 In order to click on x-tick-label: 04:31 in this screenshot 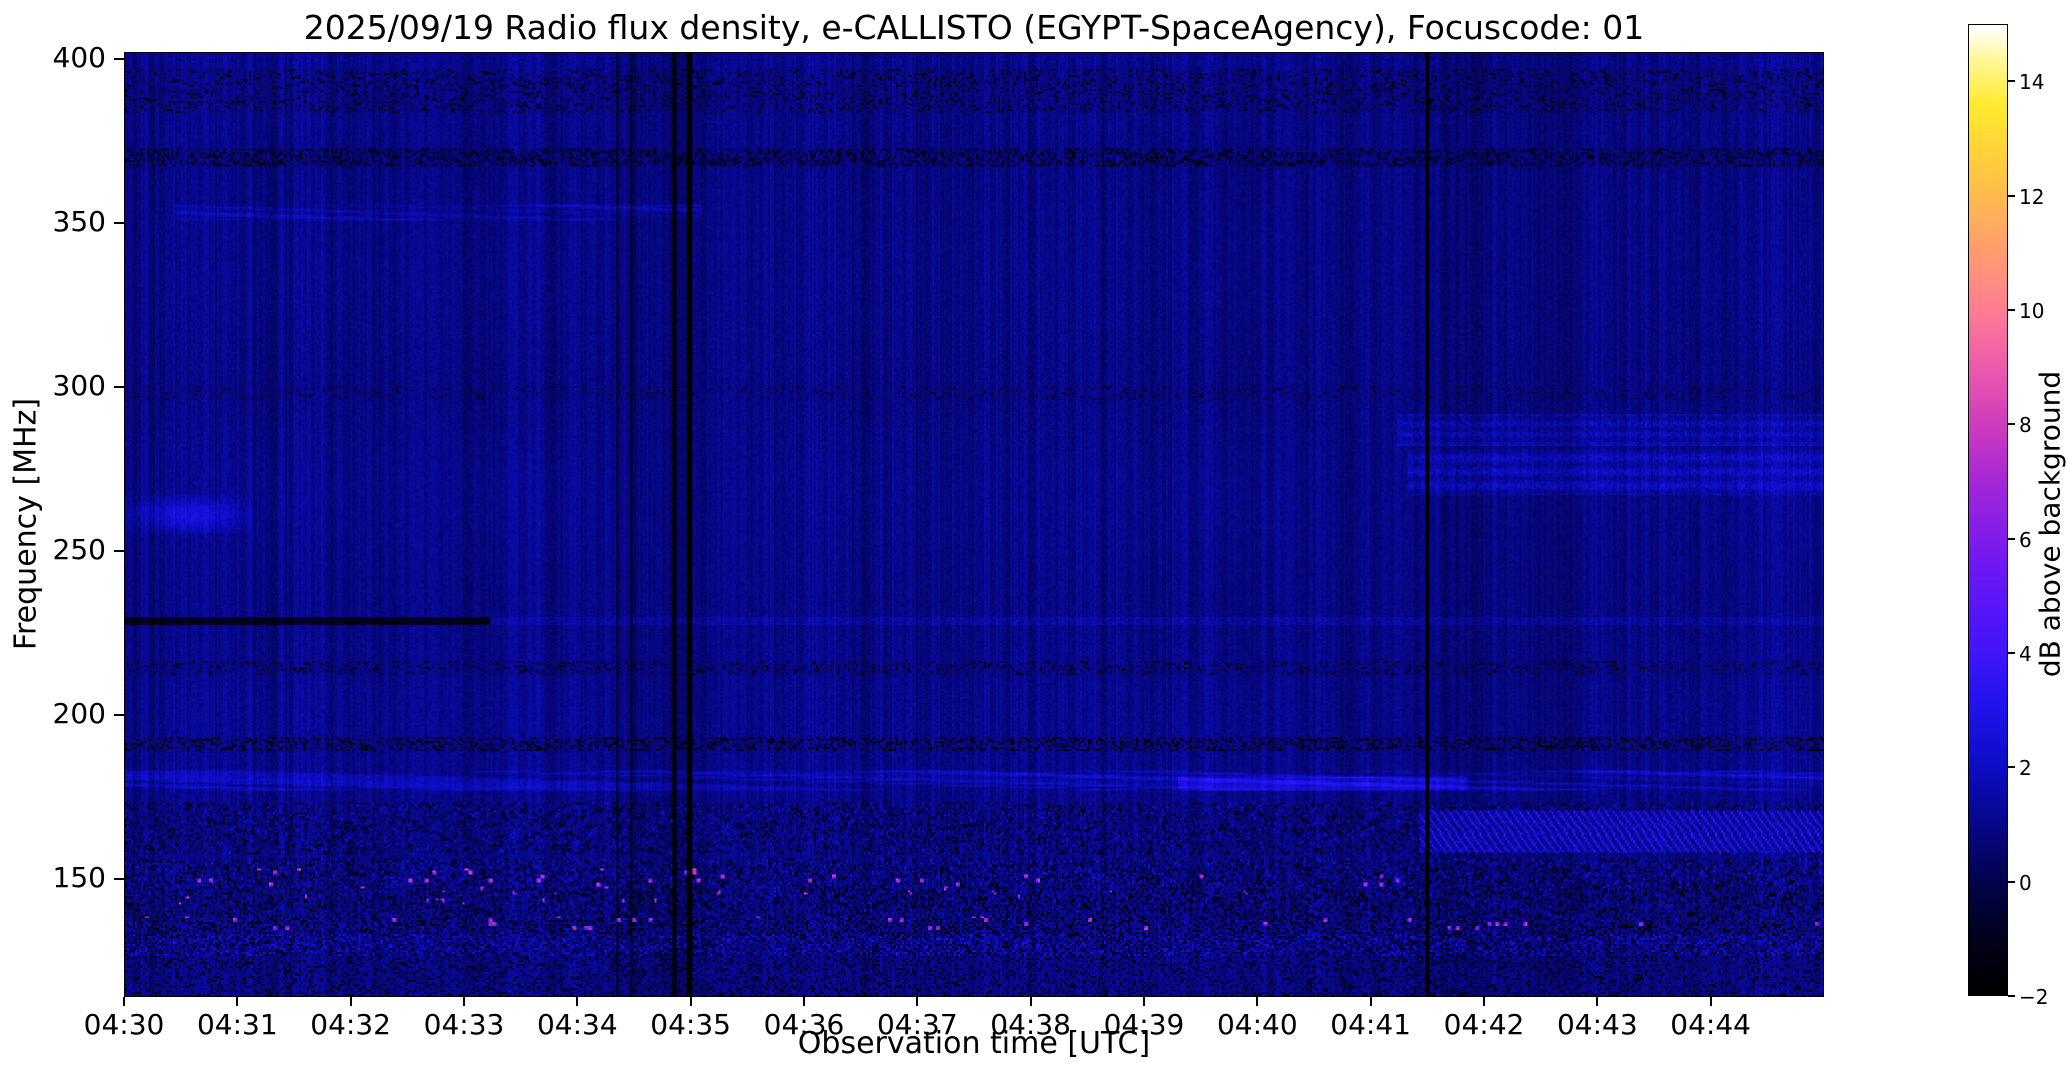, I will do `click(237, 1024)`.